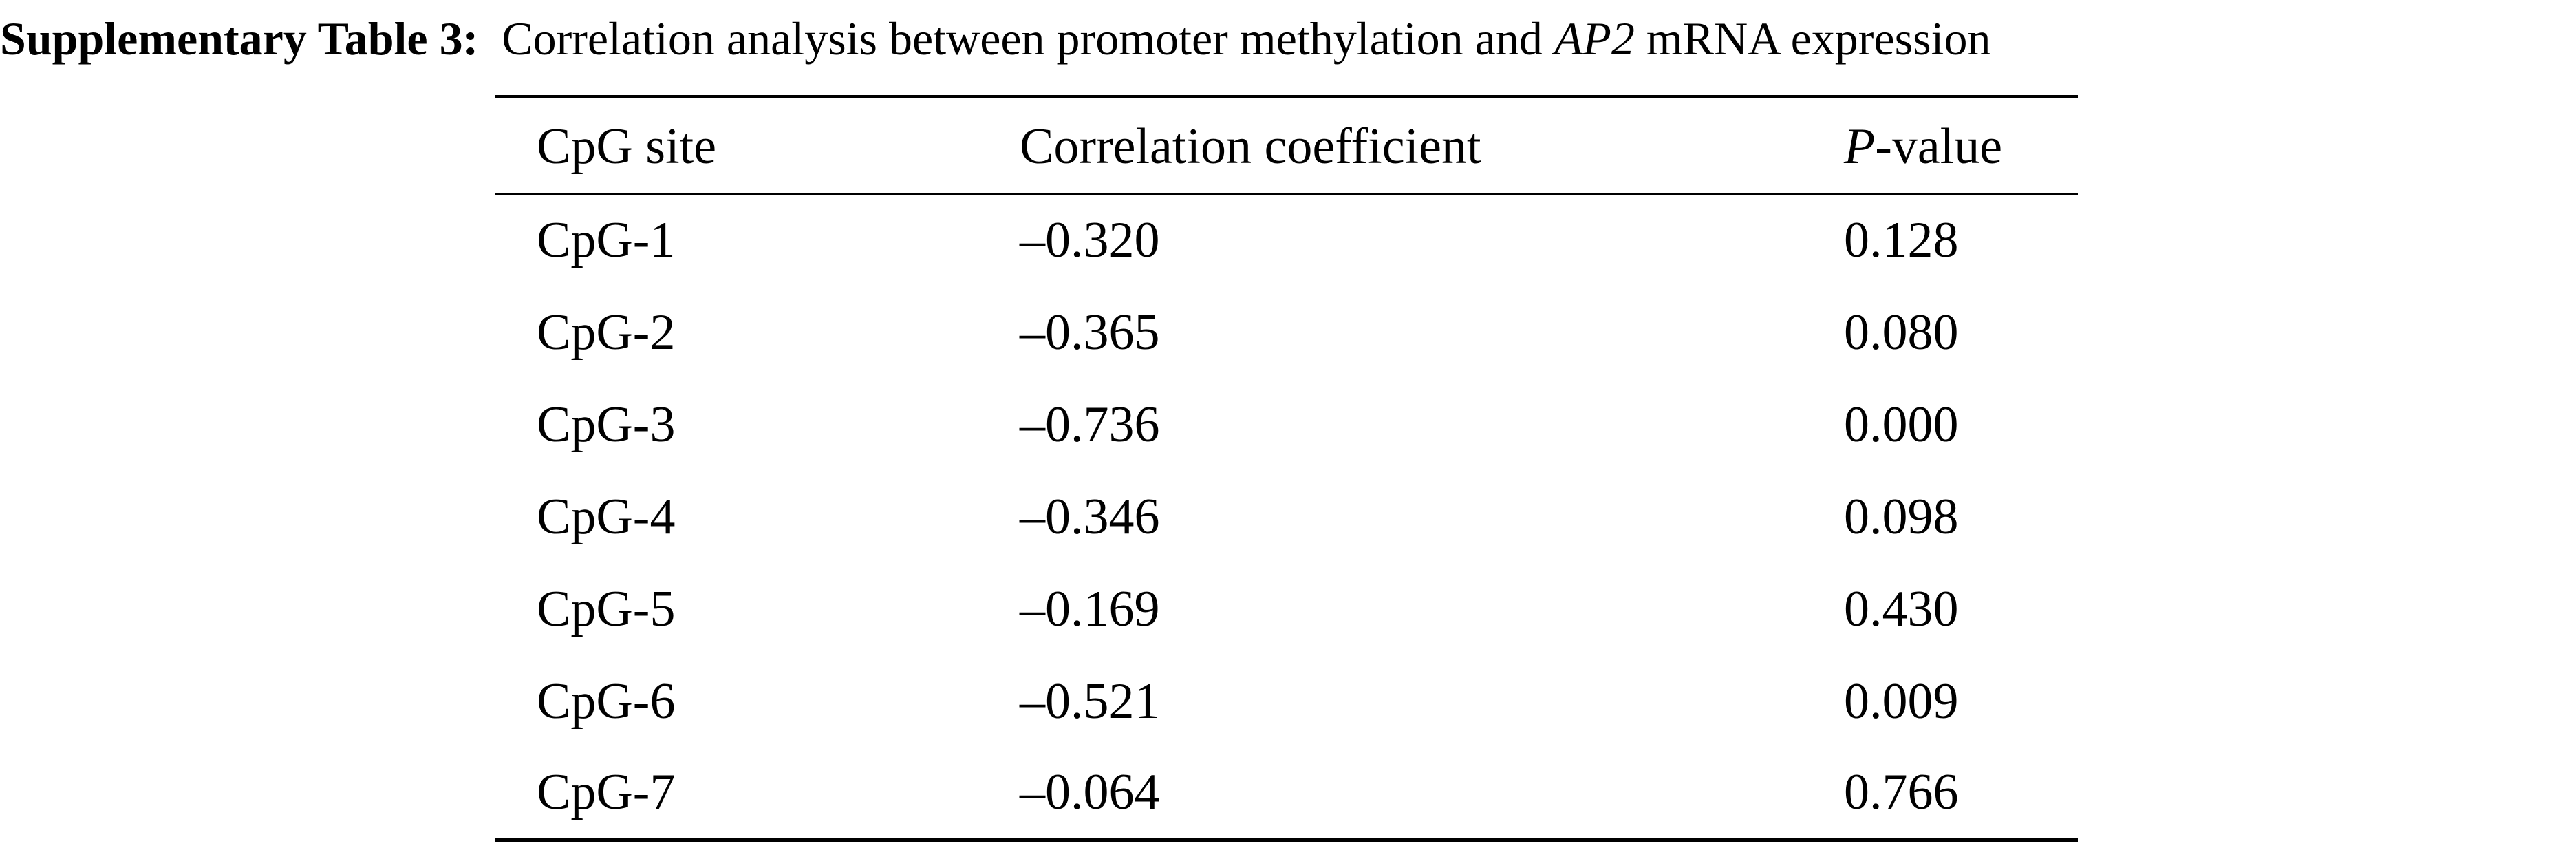 The width and height of the screenshot is (2576, 848). I want to click on table-top-rule, so click(1286, 96).